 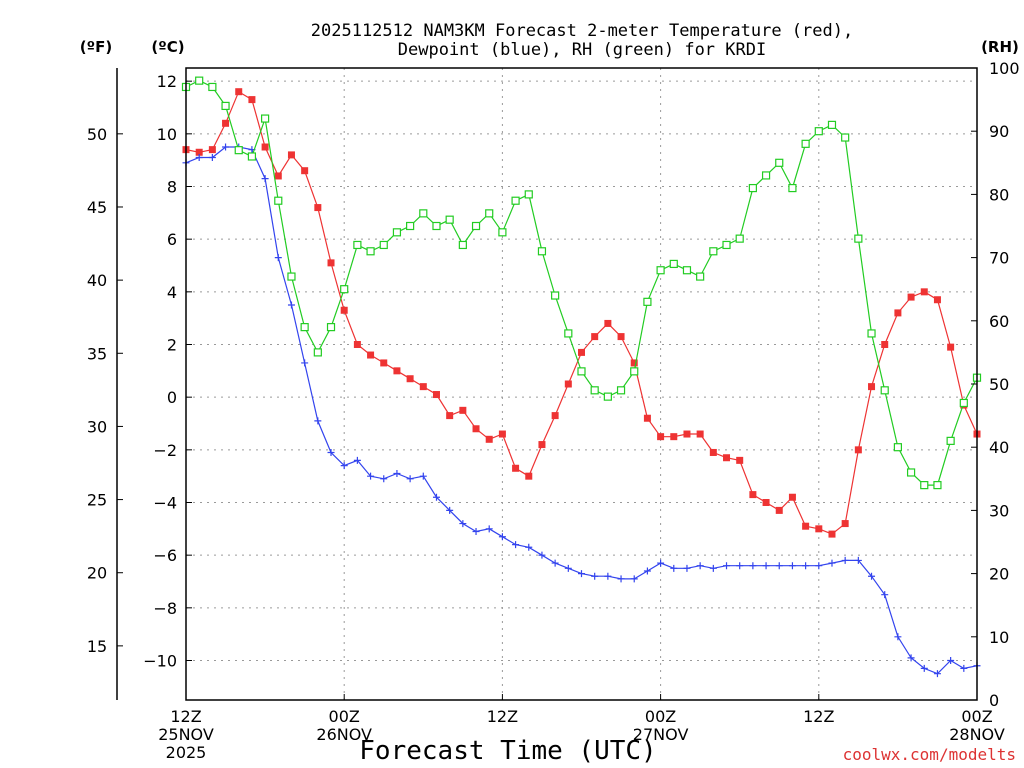 What do you see at coordinates (172, 187) in the screenshot?
I see `celsius-tick-label: 8` at bounding box center [172, 187].